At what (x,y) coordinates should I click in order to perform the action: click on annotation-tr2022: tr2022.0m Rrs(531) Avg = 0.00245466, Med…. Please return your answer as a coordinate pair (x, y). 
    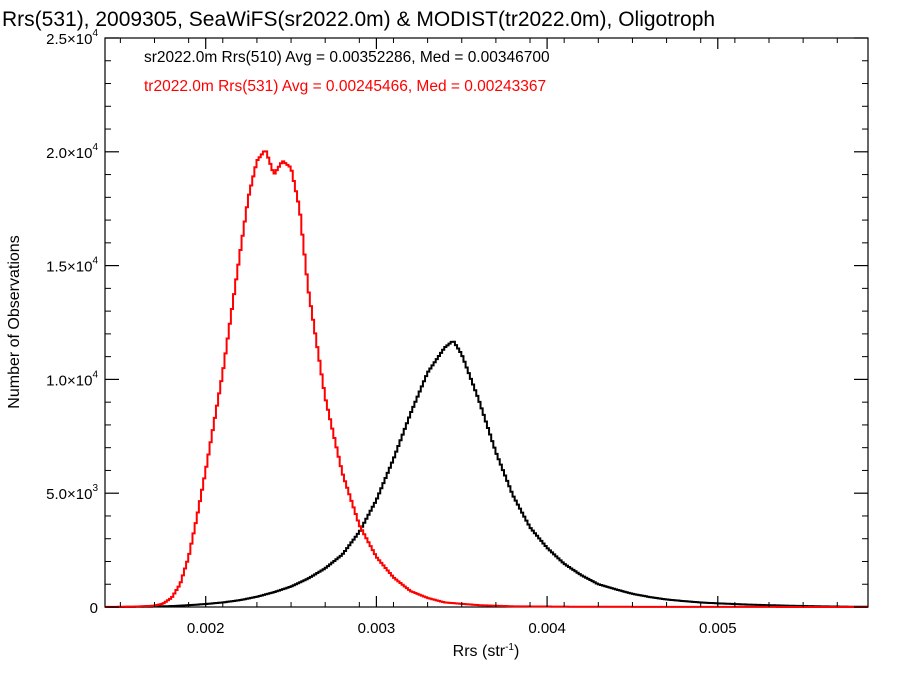
    Looking at the image, I should click on (345, 86).